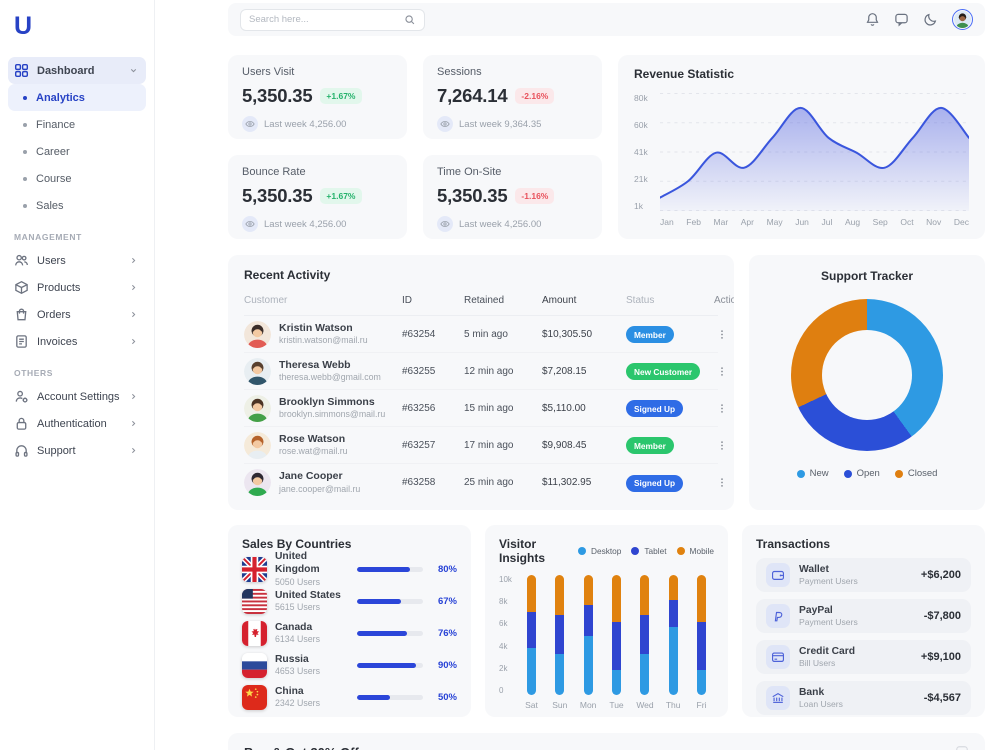 This screenshot has width=1000, height=750. I want to click on y-tick: 1k, so click(638, 206).